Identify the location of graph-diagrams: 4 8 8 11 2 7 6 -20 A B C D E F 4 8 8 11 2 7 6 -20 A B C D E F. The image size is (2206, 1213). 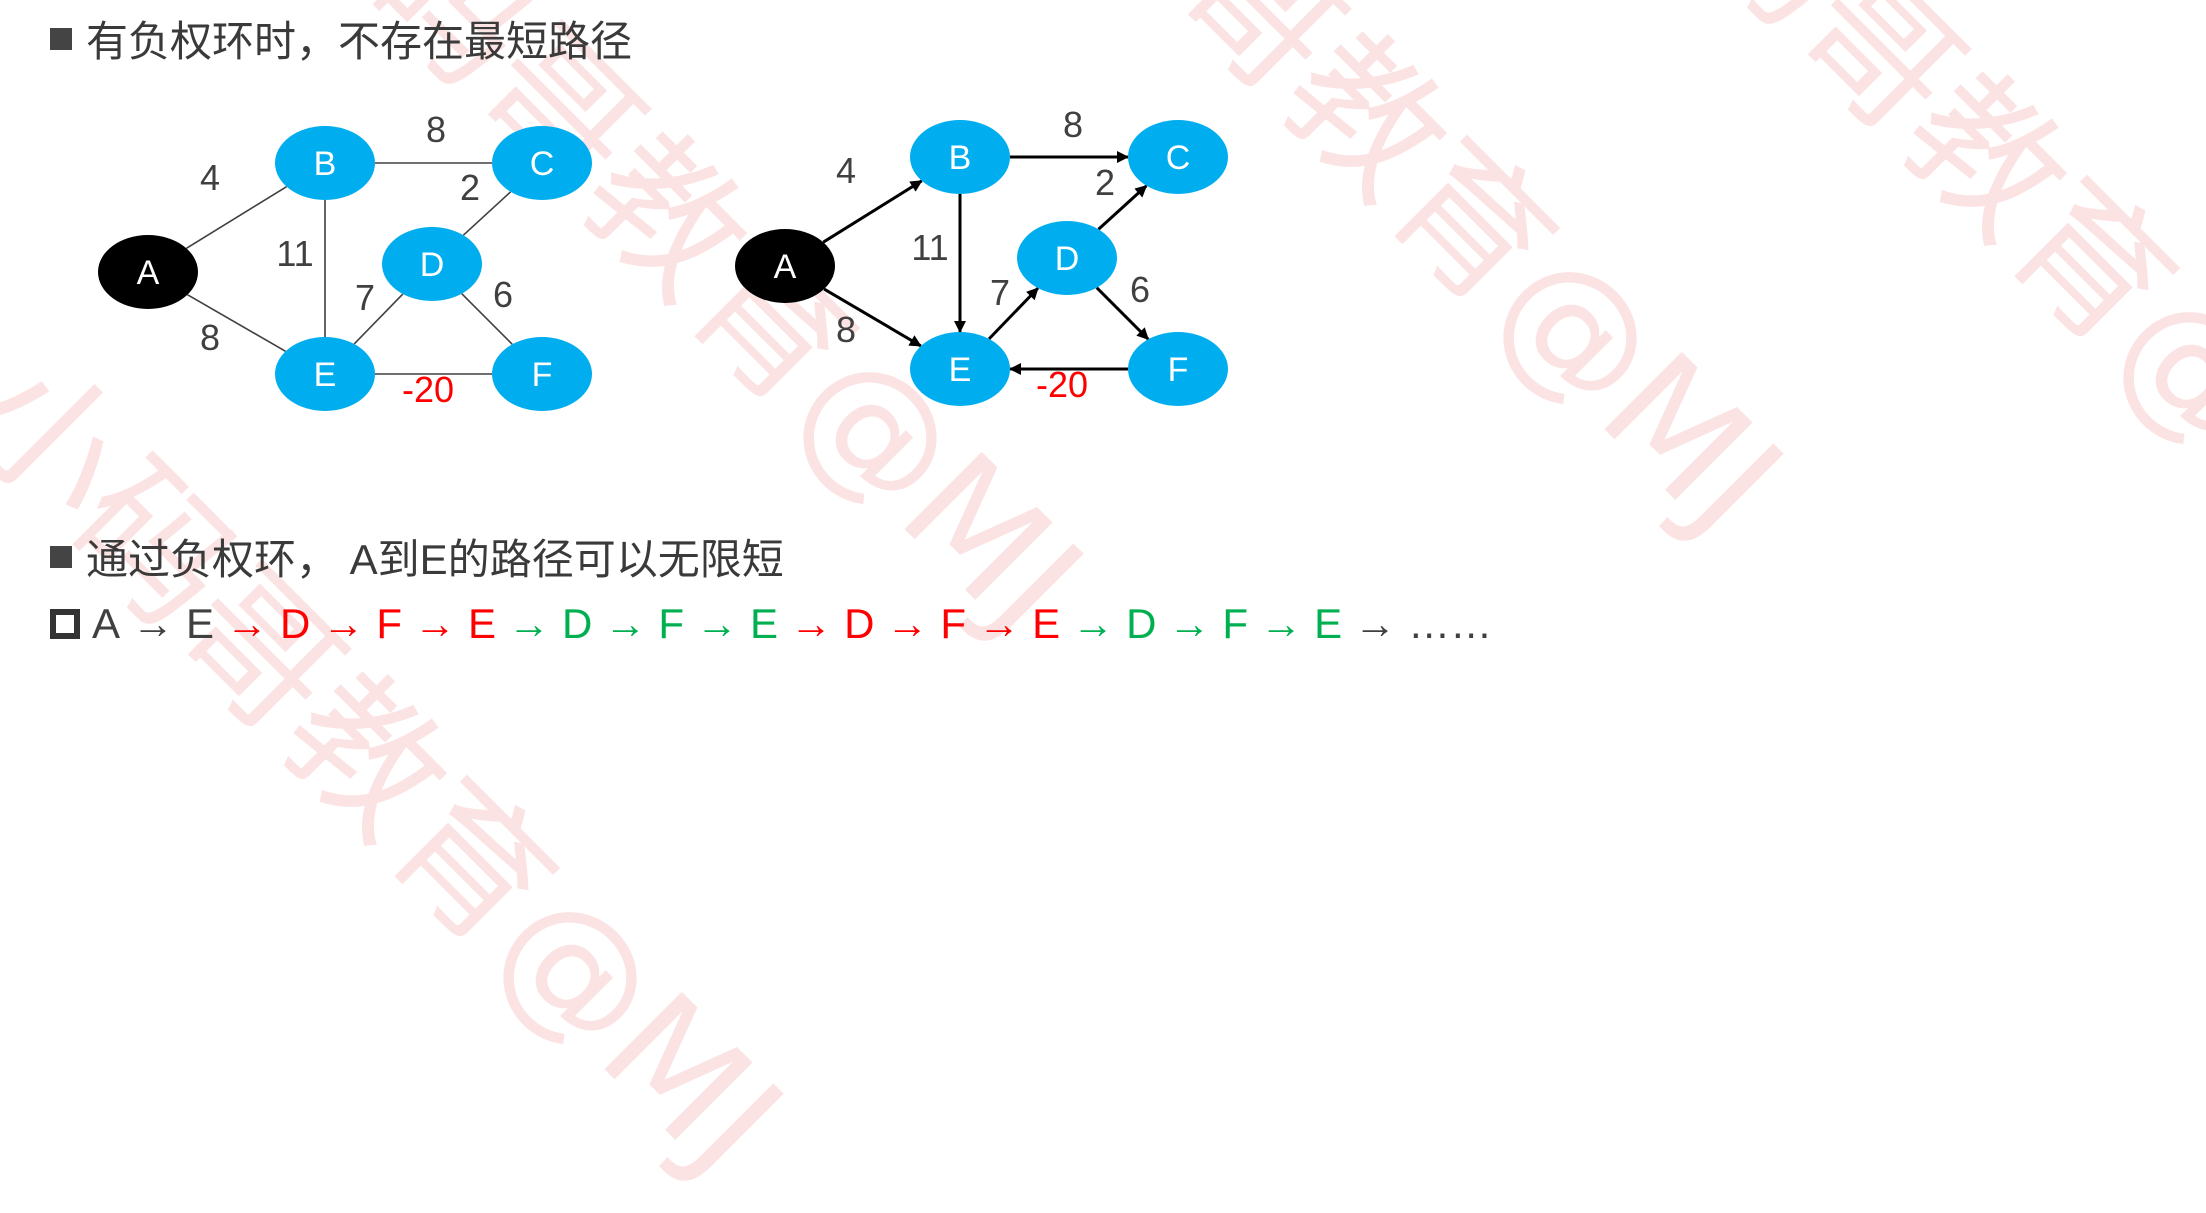
(663, 257).